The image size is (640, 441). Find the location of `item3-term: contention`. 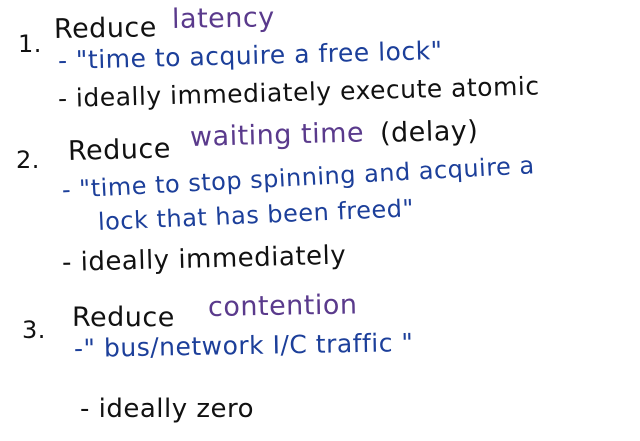

item3-term: contention is located at coordinates (282, 306).